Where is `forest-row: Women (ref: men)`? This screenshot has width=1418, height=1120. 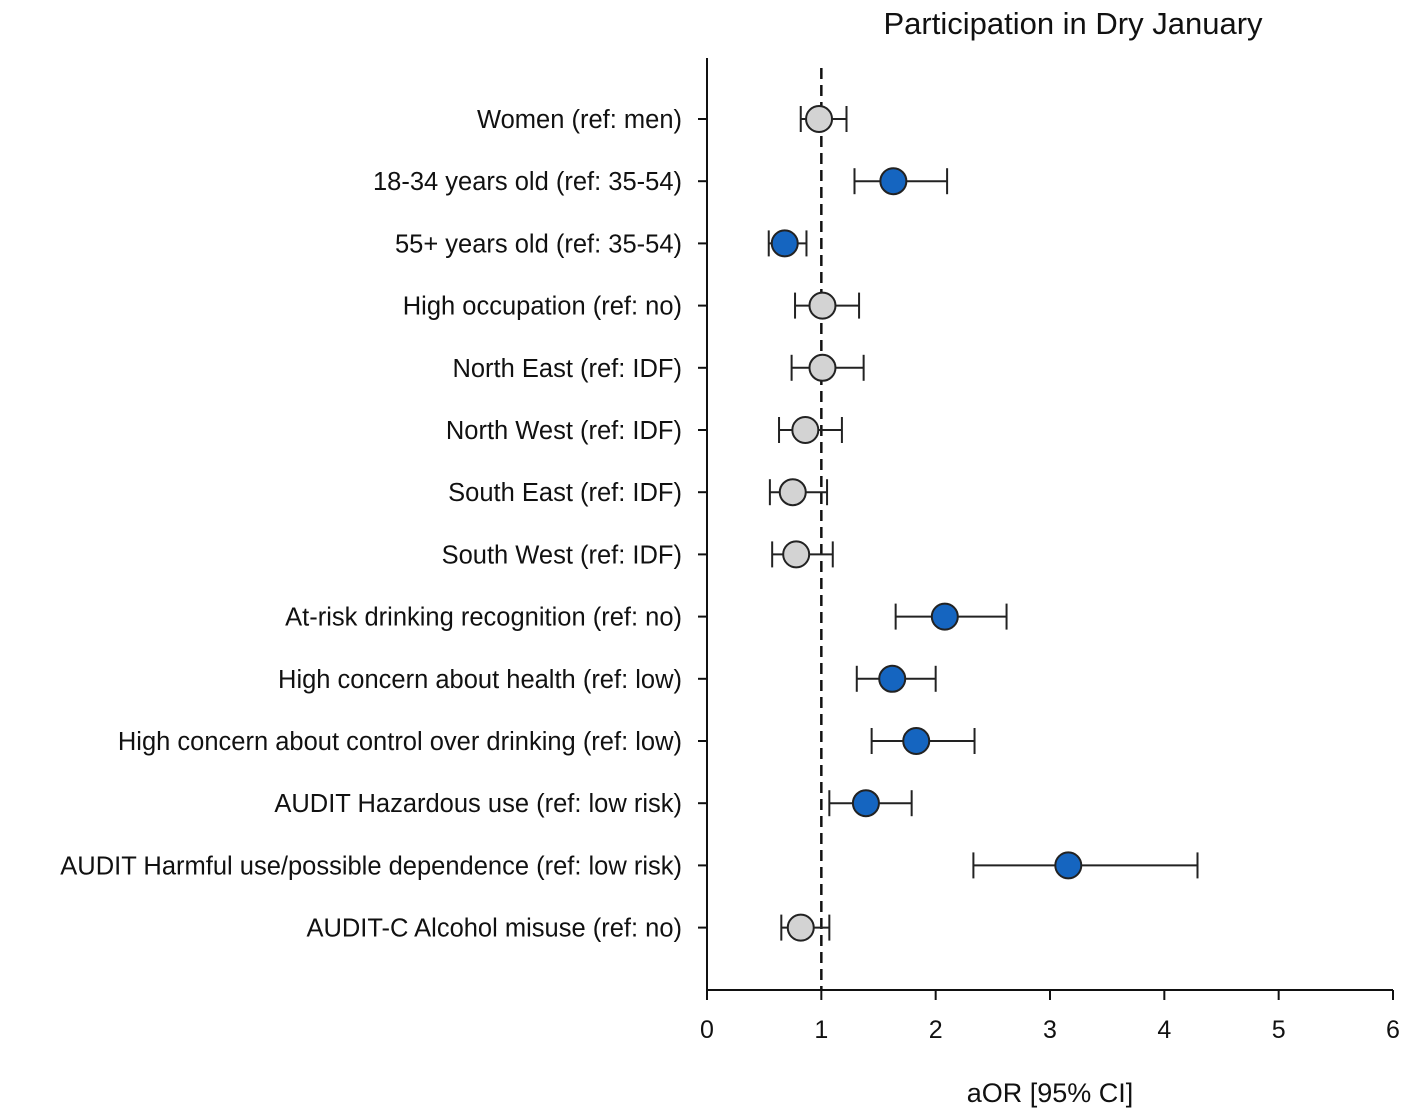
forest-row: Women (ref: men) is located at coordinates (662, 119).